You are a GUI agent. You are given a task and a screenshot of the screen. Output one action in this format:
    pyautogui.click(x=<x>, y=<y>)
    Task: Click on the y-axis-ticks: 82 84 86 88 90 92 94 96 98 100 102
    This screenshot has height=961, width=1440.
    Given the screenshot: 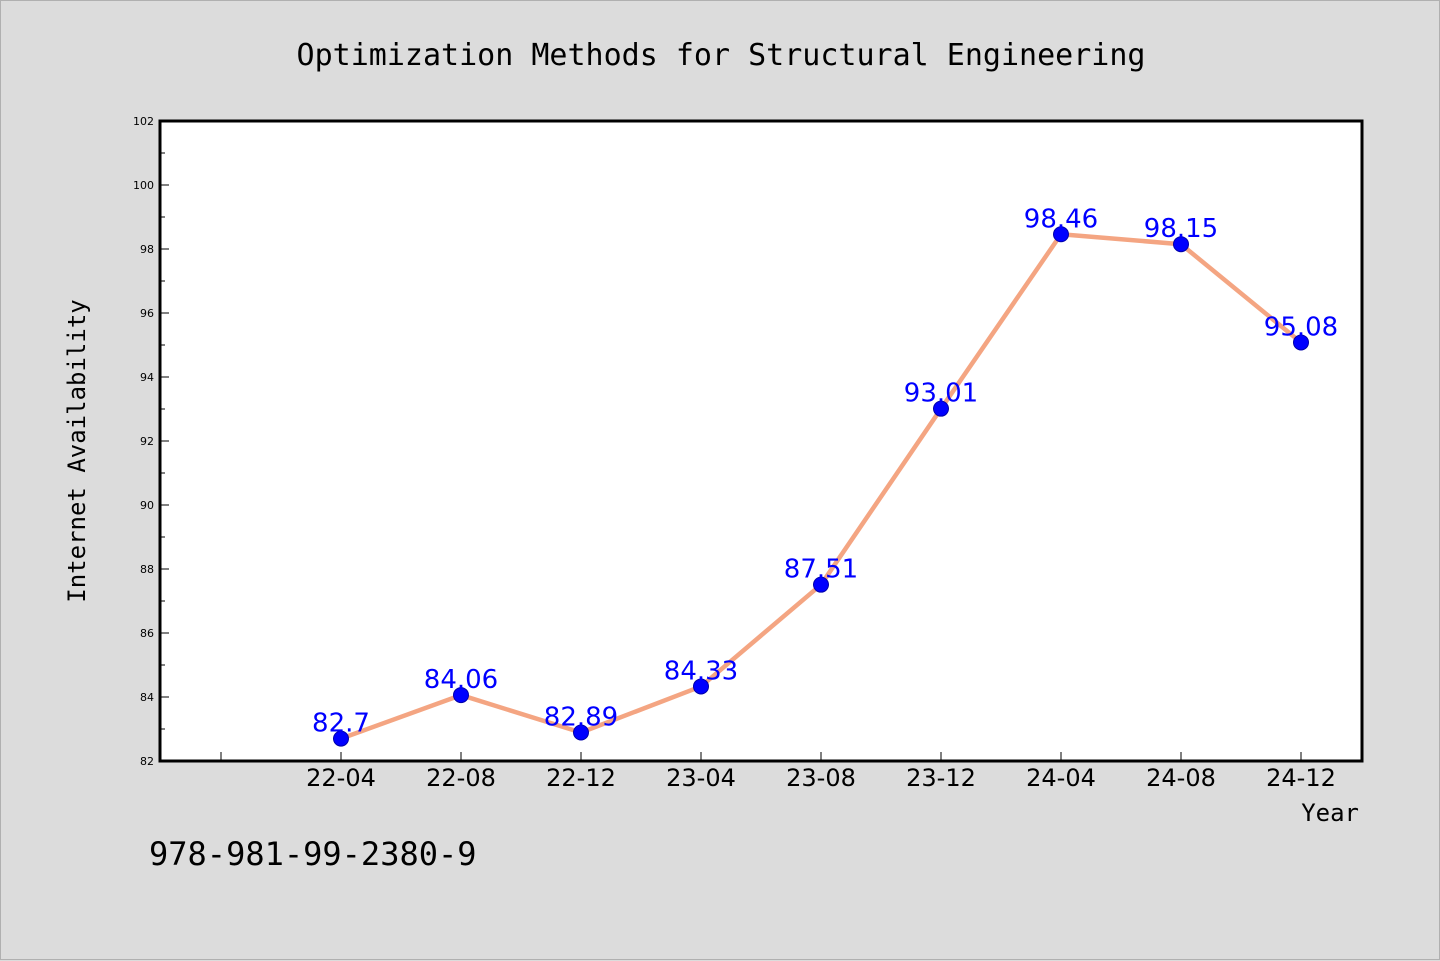 What is the action you would take?
    pyautogui.click(x=151, y=441)
    